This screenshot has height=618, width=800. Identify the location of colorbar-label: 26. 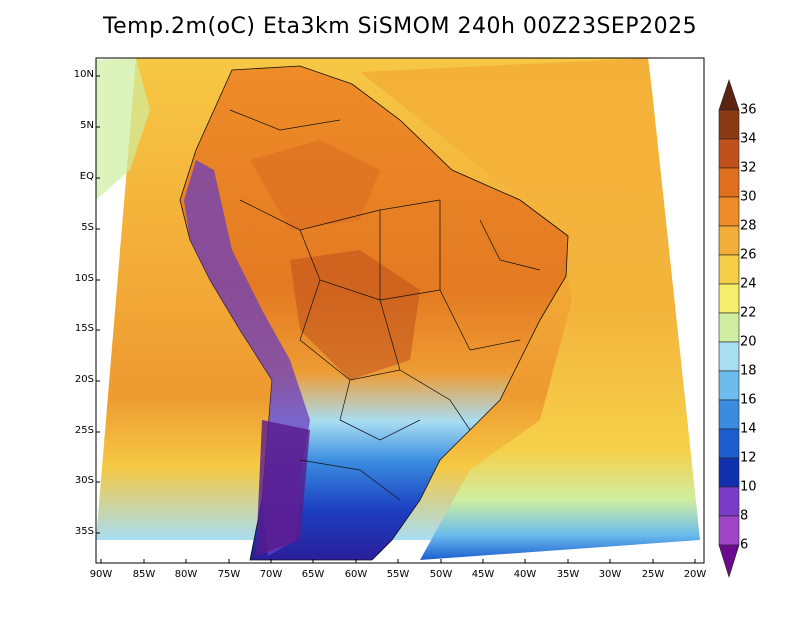
(748, 255).